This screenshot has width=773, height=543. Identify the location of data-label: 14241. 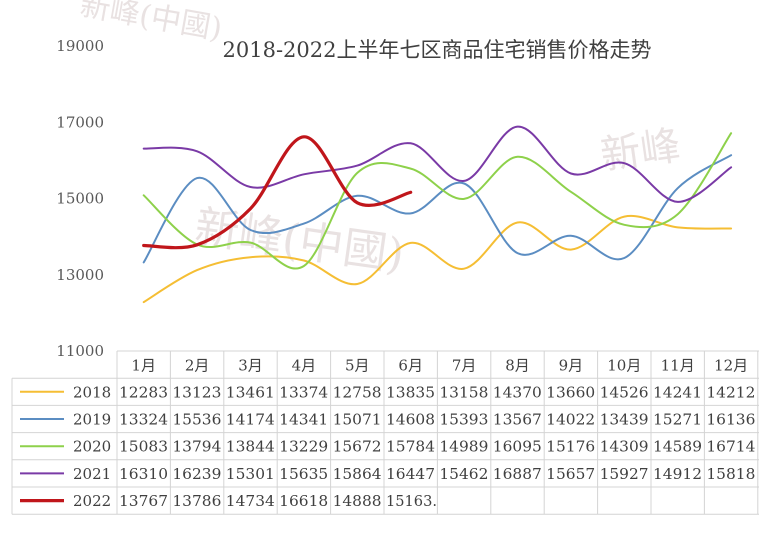
(677, 393).